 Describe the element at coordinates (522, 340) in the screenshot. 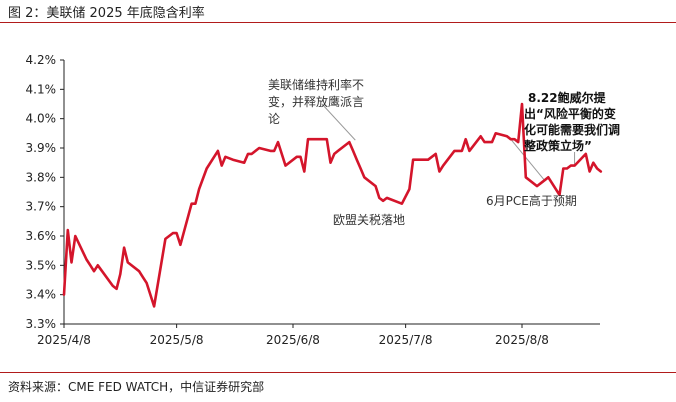

I see `x-tick-label: 2025/8/8` at that location.